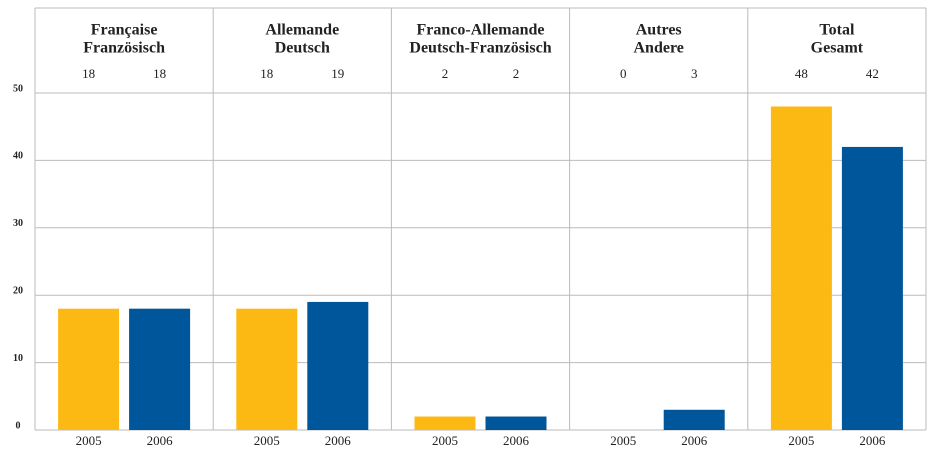 This screenshot has height=452, width=928. What do you see at coordinates (124, 48) in the screenshot?
I see `group-title: Französisch` at bounding box center [124, 48].